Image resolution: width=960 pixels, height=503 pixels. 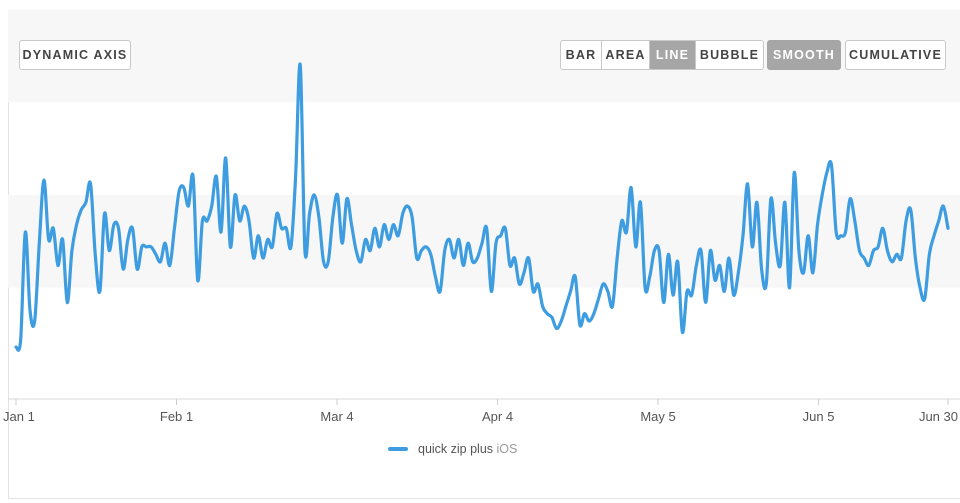 I want to click on x-axis-ticks: Jan 1 Feb 1 Mar 4 Apr 4 May 5 Jun 5 Jun 30, so click(x=480, y=411).